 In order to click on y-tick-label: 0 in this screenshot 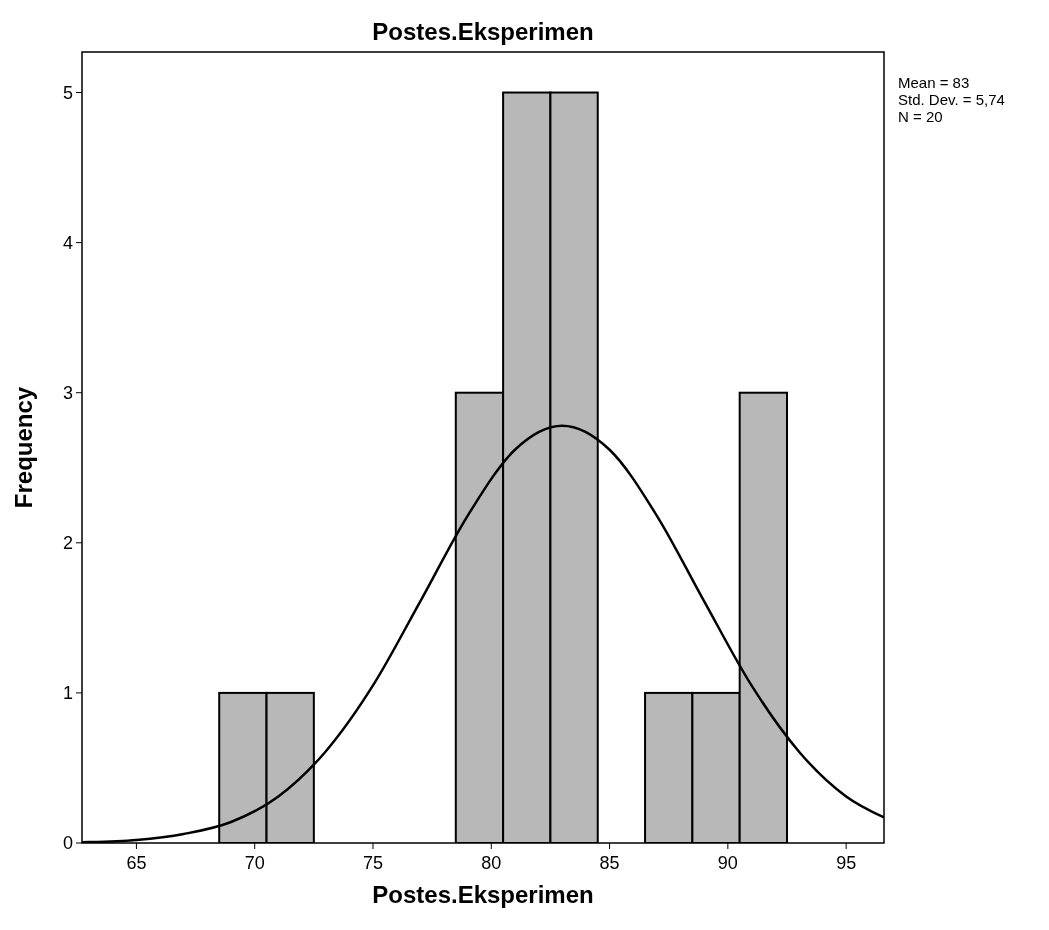, I will do `click(67, 843)`.